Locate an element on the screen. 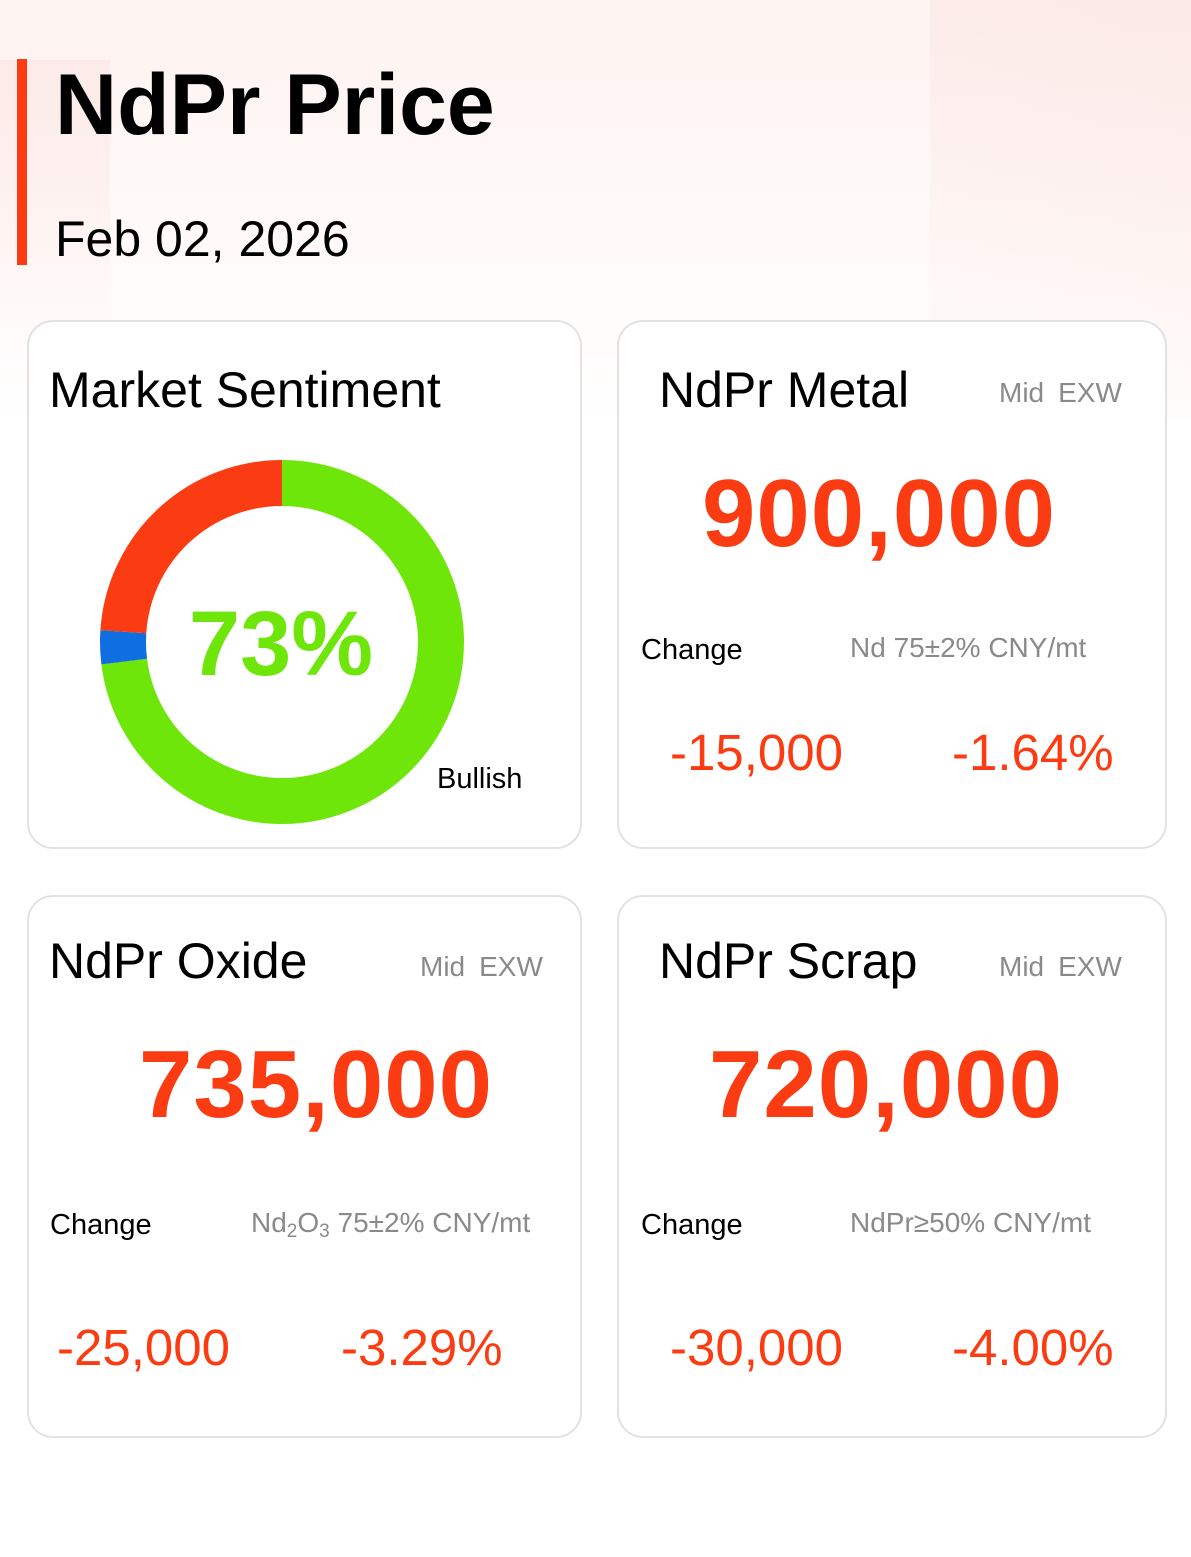 This screenshot has height=1557, width=1191. spec-label: NdPr≥50% CNY/mt is located at coordinates (970, 1222).